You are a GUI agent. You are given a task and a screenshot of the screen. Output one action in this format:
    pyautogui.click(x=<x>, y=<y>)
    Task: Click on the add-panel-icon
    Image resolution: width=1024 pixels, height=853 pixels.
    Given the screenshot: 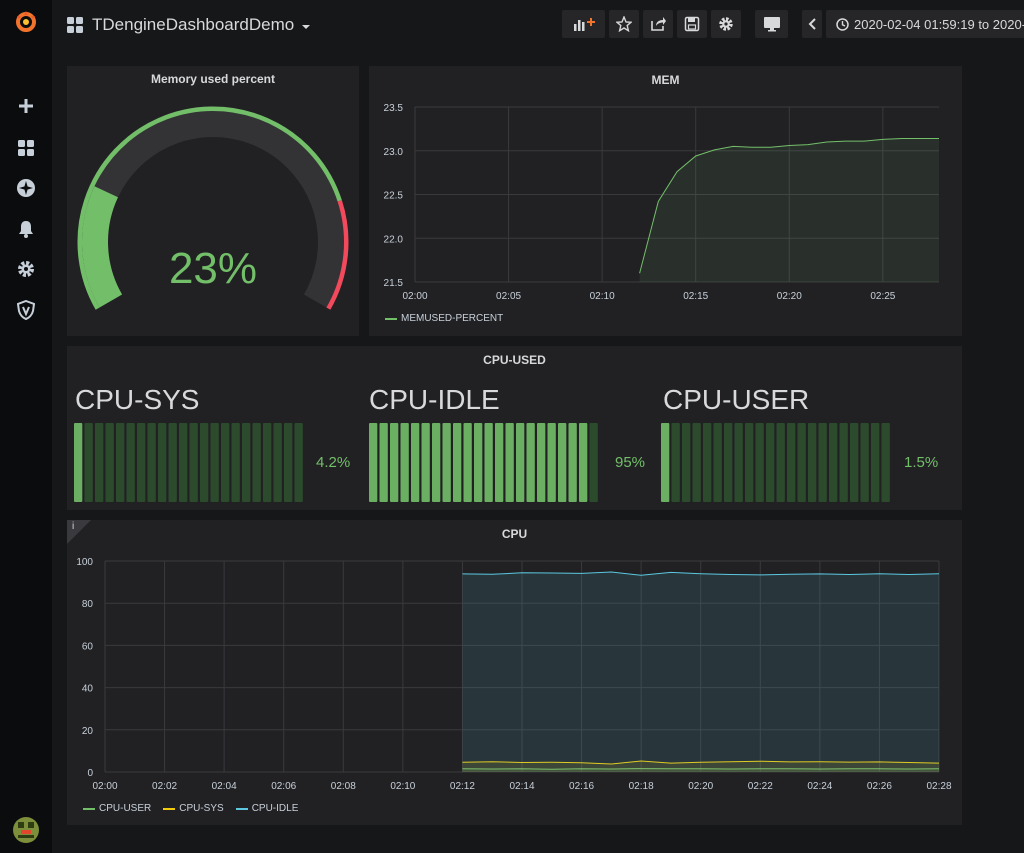 What is the action you would take?
    pyautogui.click(x=584, y=24)
    